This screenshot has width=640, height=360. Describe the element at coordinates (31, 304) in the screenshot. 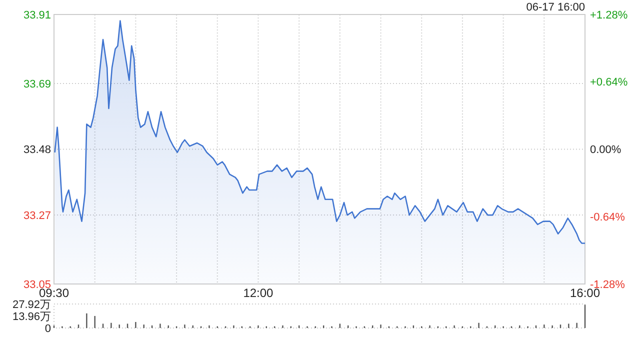

I see `y-tick-label: 27.92万` at that location.